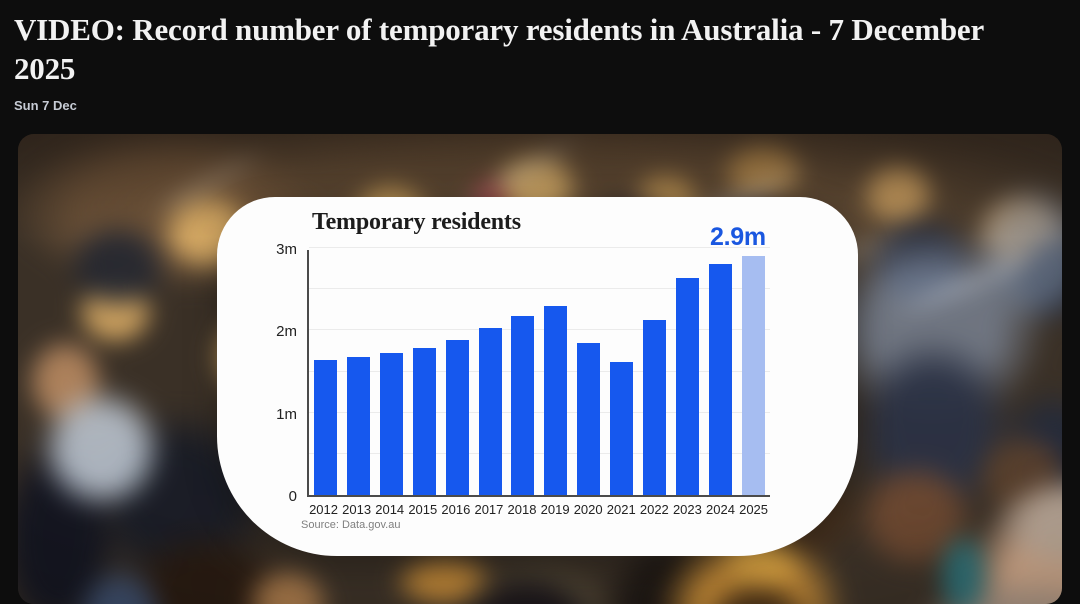 The width and height of the screenshot is (1080, 604). I want to click on bar-2018, so click(523, 405).